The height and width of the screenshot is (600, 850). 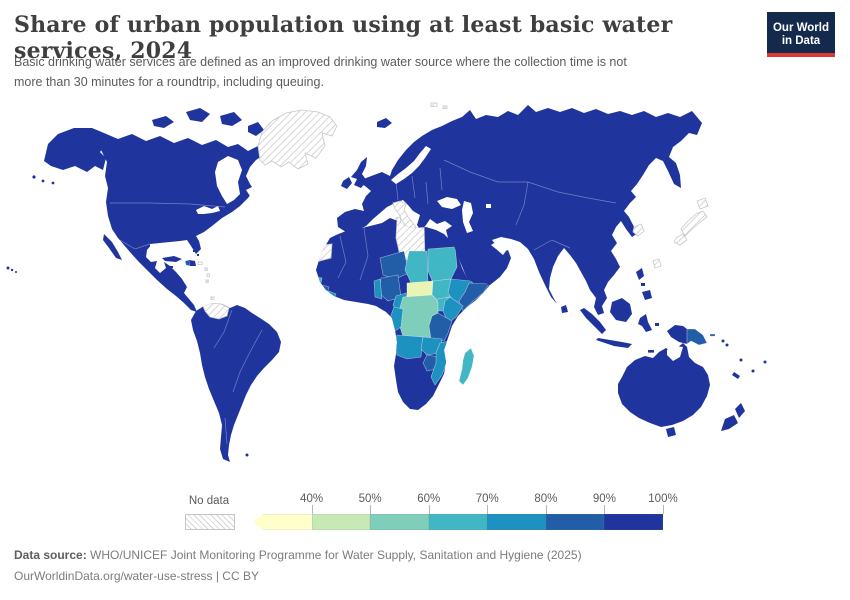 What do you see at coordinates (341, 522) in the screenshot?
I see `legend-bin-40-50%` at bounding box center [341, 522].